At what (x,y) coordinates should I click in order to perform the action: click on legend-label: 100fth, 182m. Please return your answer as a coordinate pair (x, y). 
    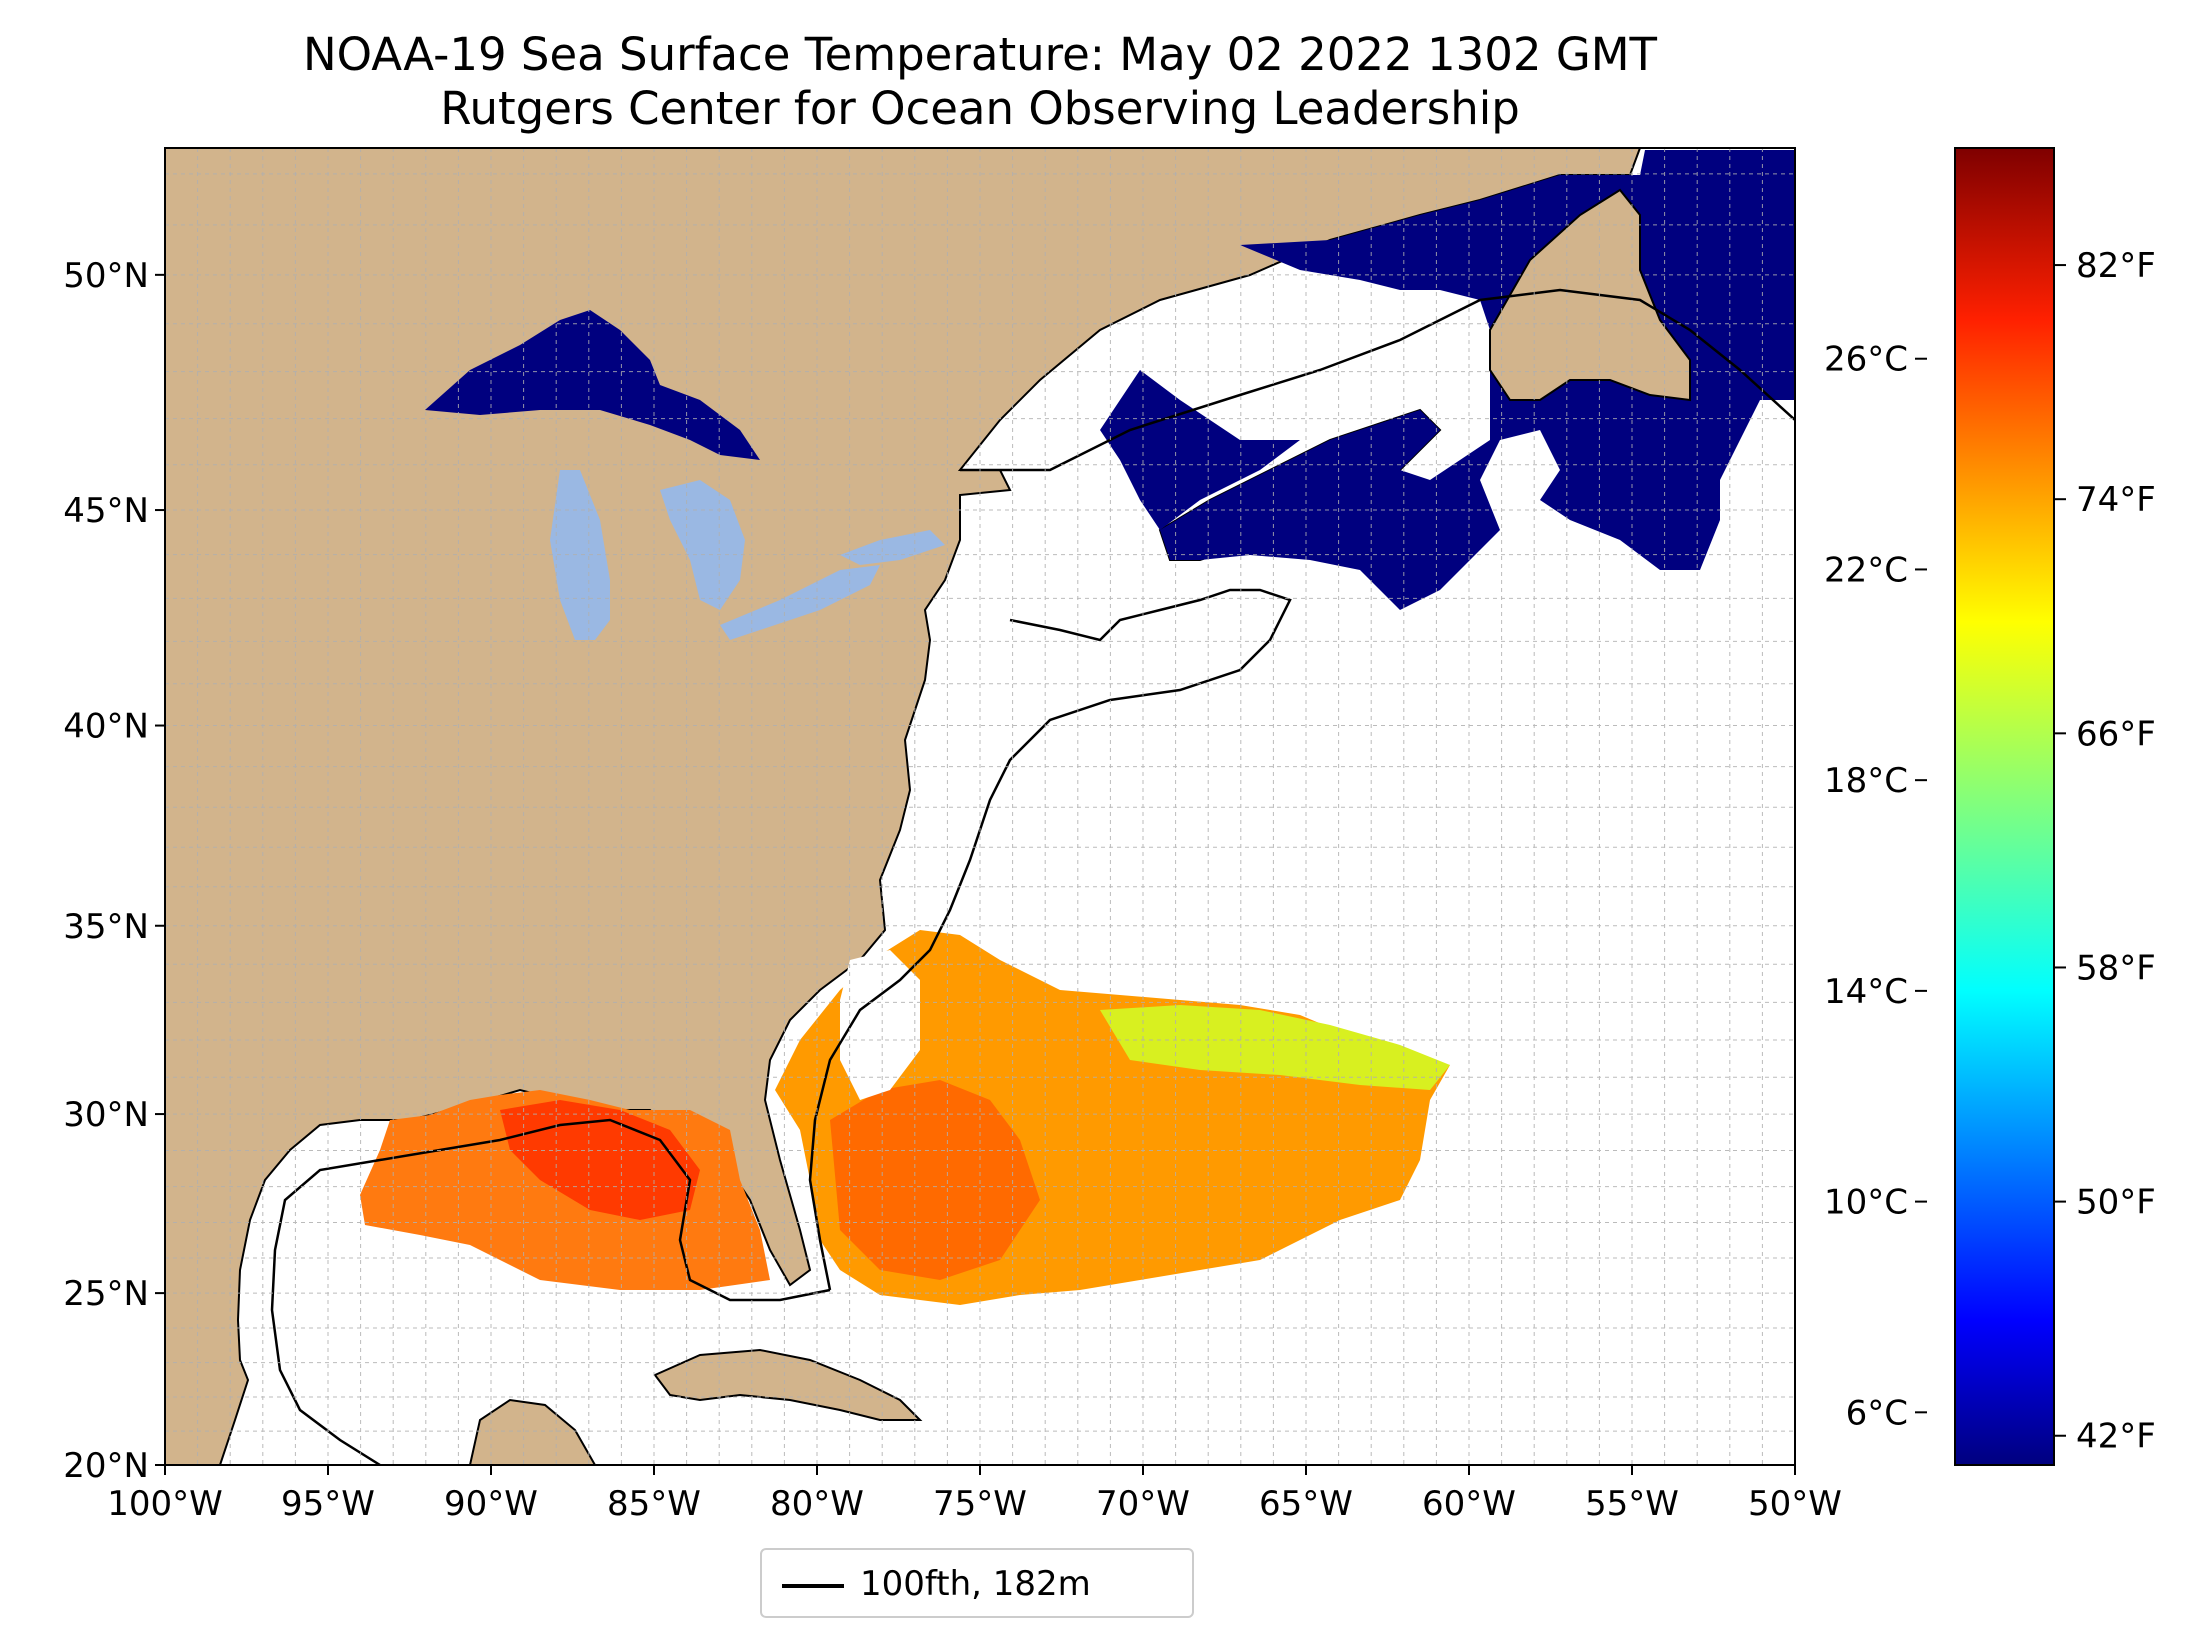
    Looking at the image, I should click on (975, 1584).